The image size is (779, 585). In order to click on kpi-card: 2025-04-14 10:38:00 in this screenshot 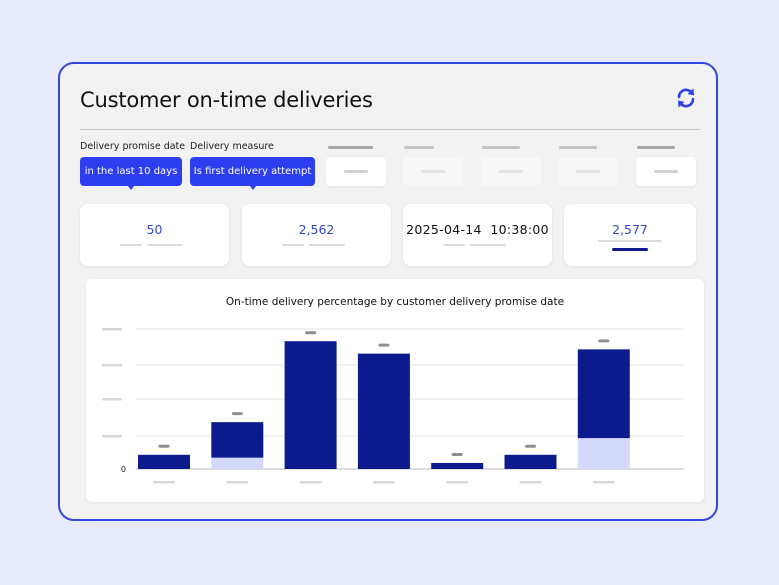, I will do `click(477, 235)`.